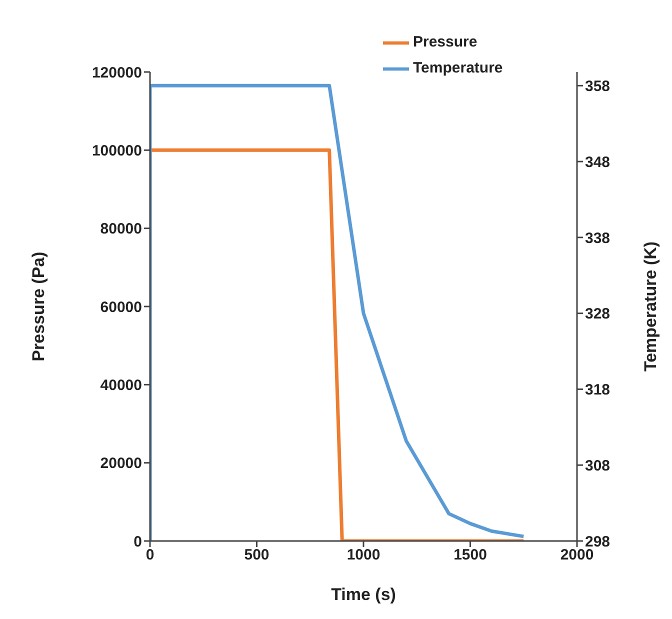 The height and width of the screenshot is (619, 672). What do you see at coordinates (257, 555) in the screenshot?
I see `x-tick-label: 500` at bounding box center [257, 555].